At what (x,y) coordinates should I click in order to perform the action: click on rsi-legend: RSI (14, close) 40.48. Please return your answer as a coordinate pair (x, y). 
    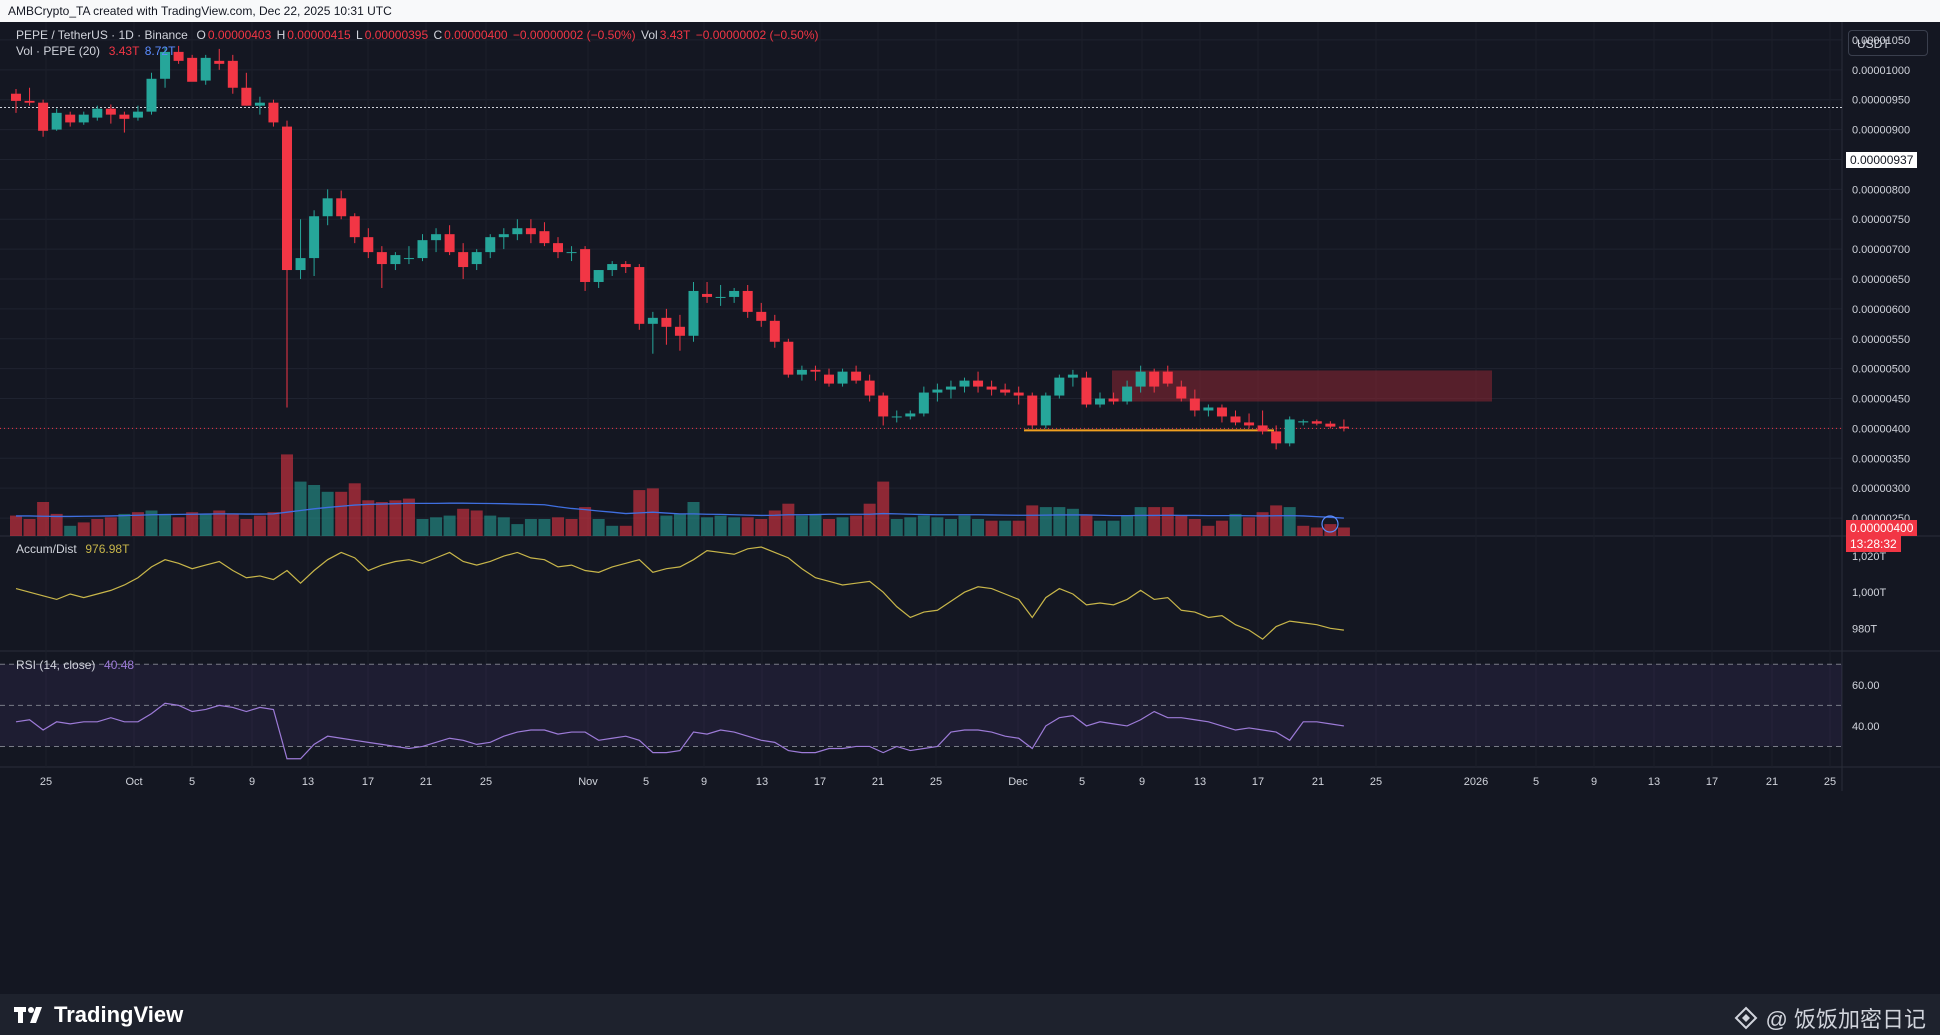
    Looking at the image, I should click on (76, 665).